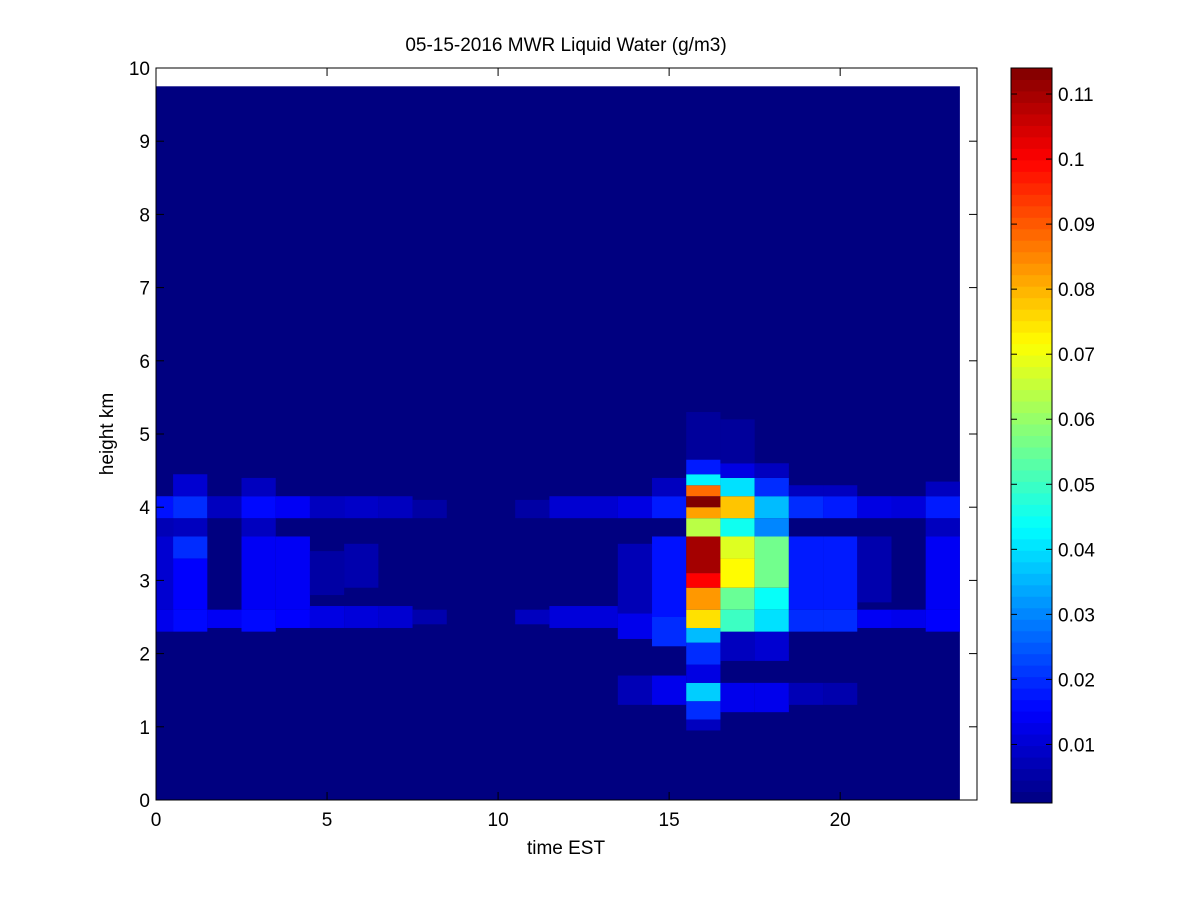 The image size is (1200, 900). What do you see at coordinates (669, 820) in the screenshot?
I see `x-tick-label: 15` at bounding box center [669, 820].